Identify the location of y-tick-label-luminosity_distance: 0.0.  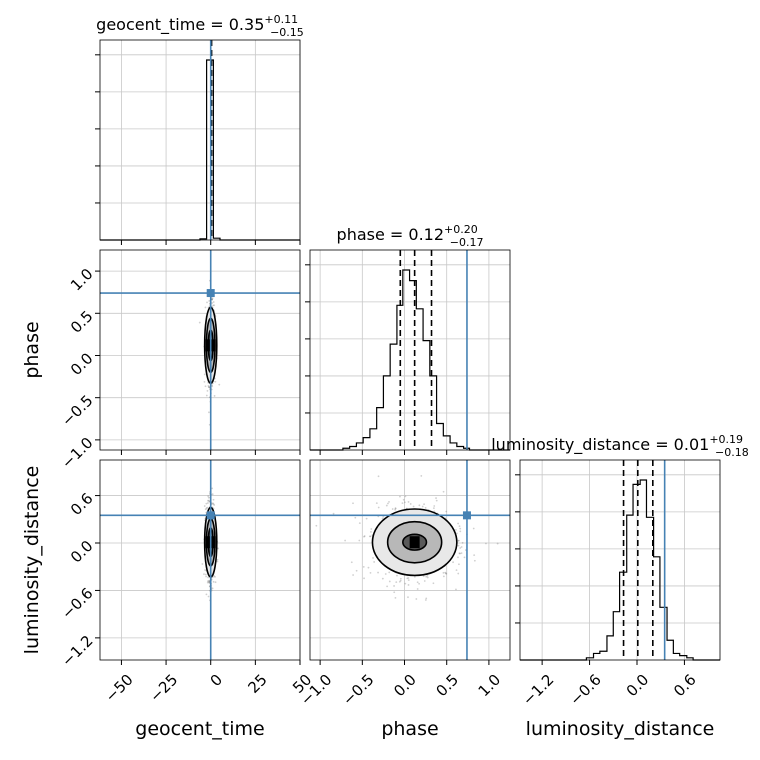
(82, 552).